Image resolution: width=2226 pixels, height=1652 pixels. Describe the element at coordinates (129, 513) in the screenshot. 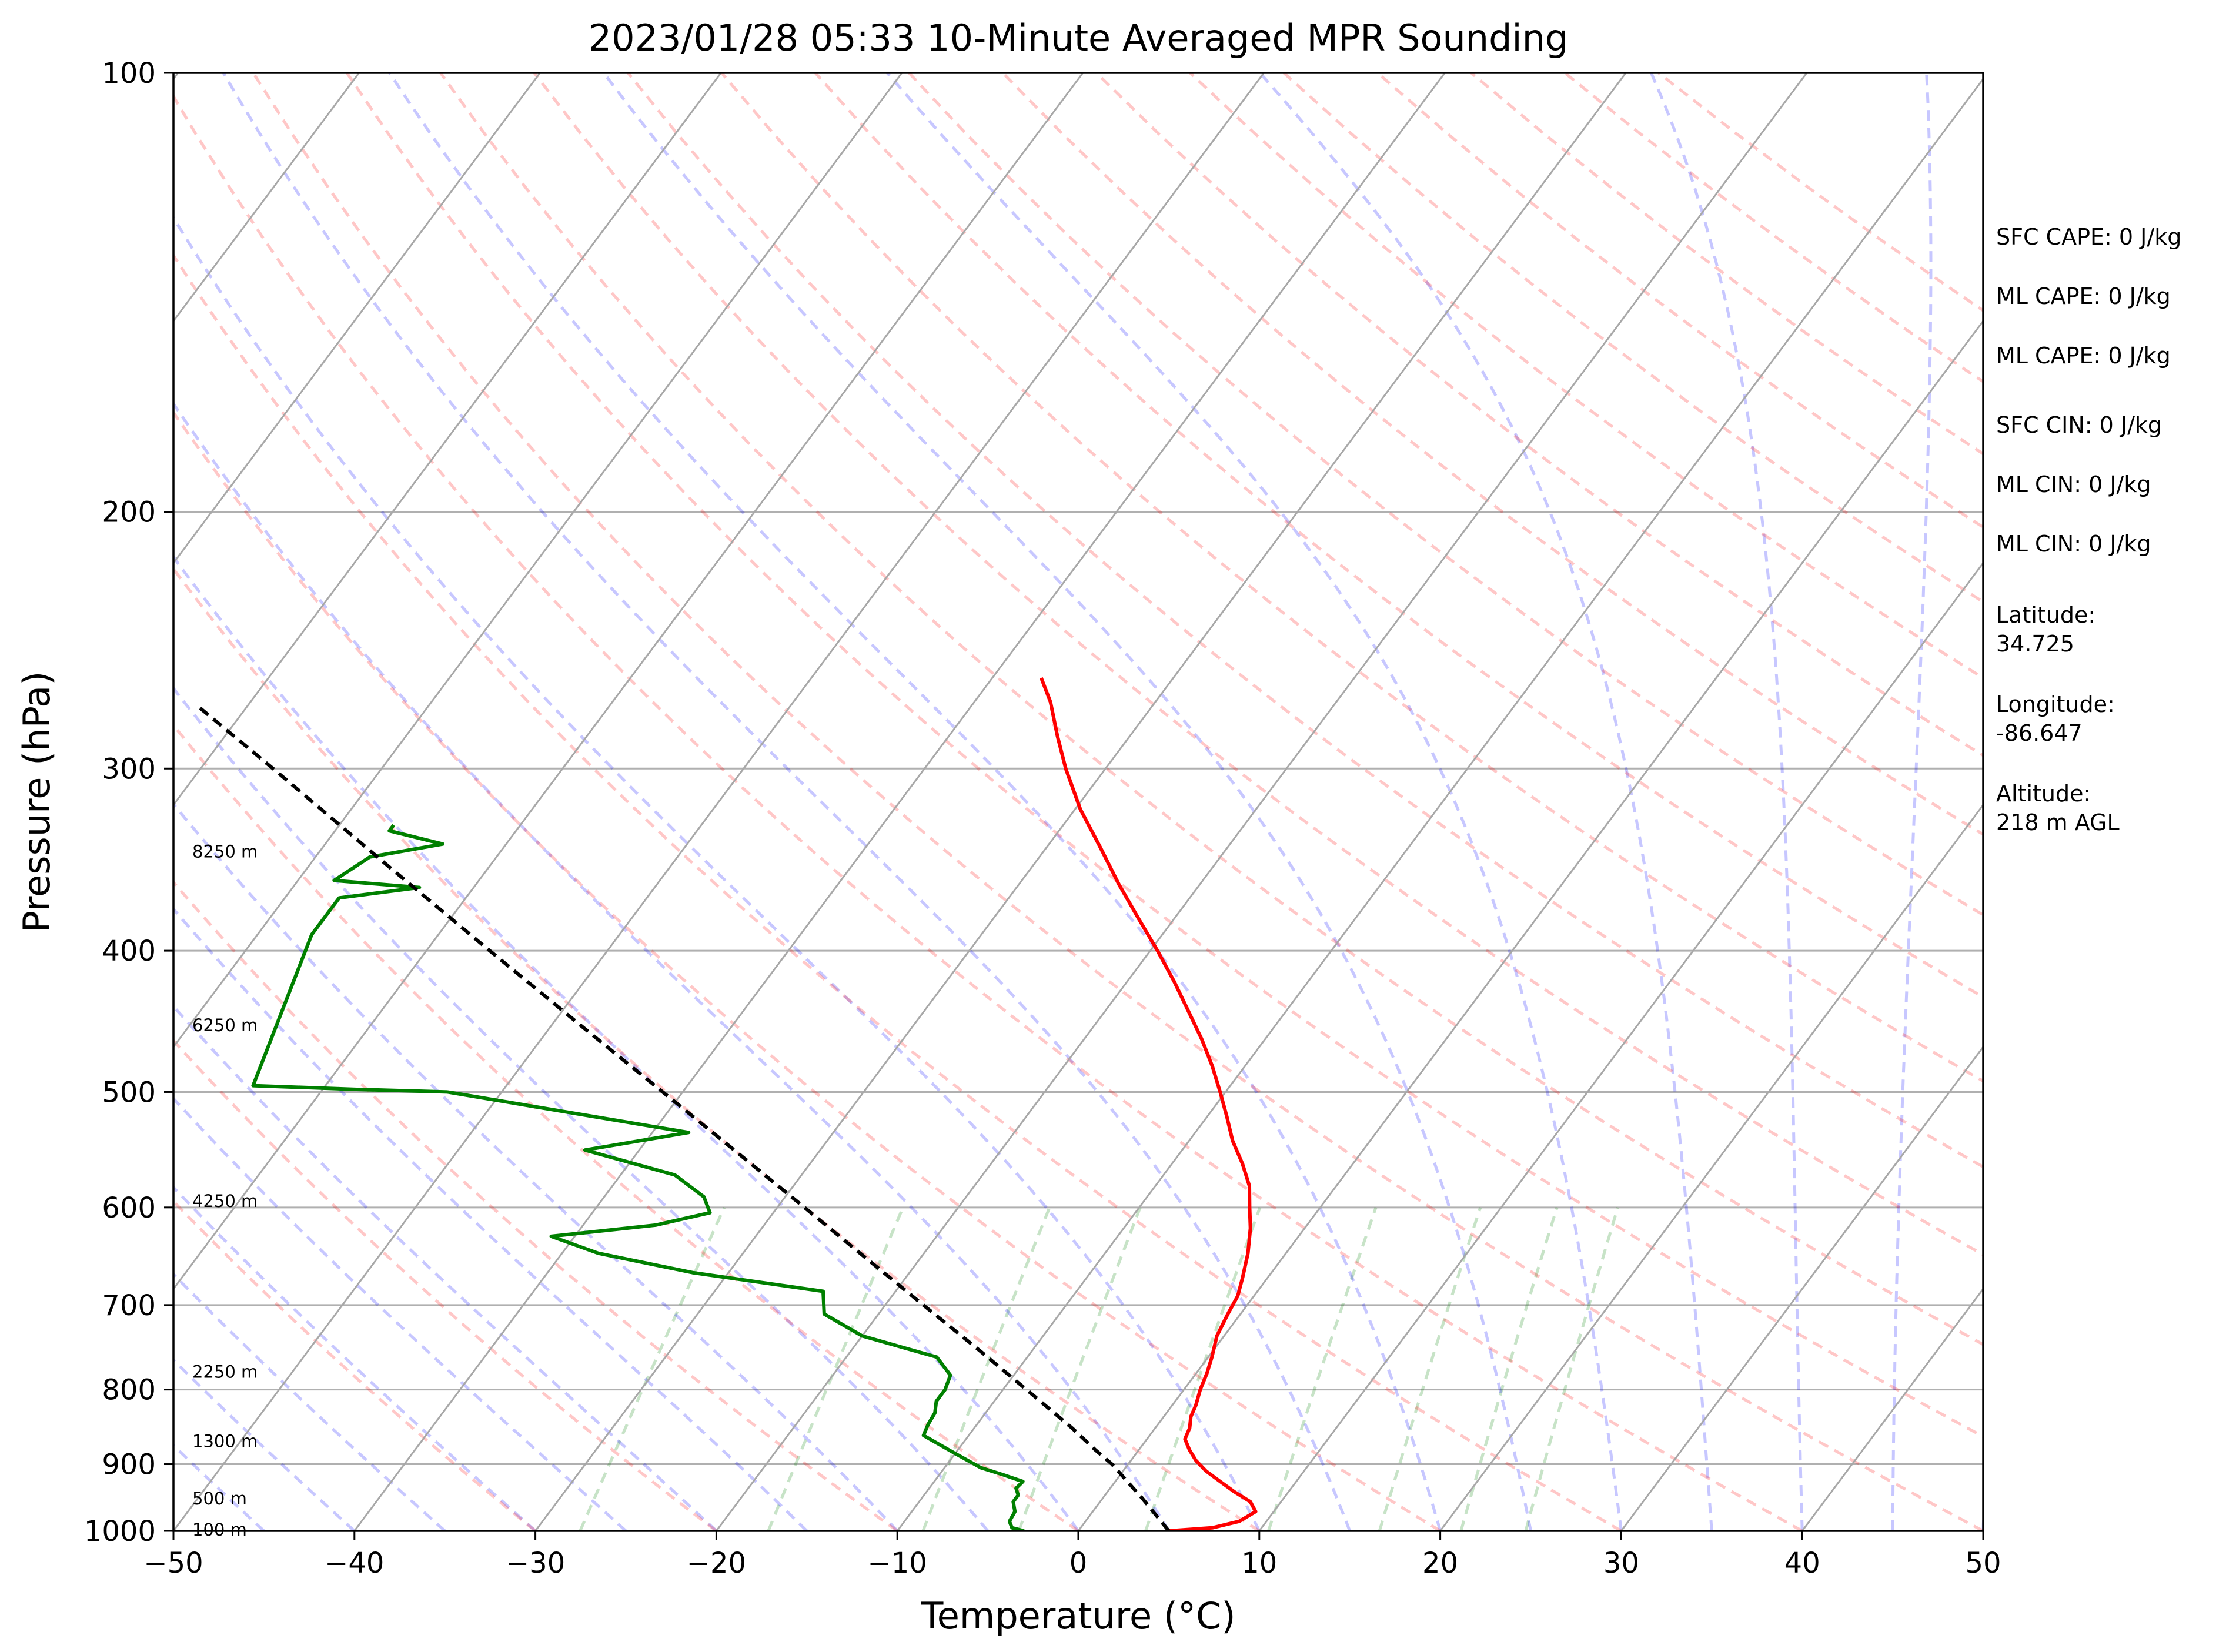

I see `y-tick-label: 200` at that location.